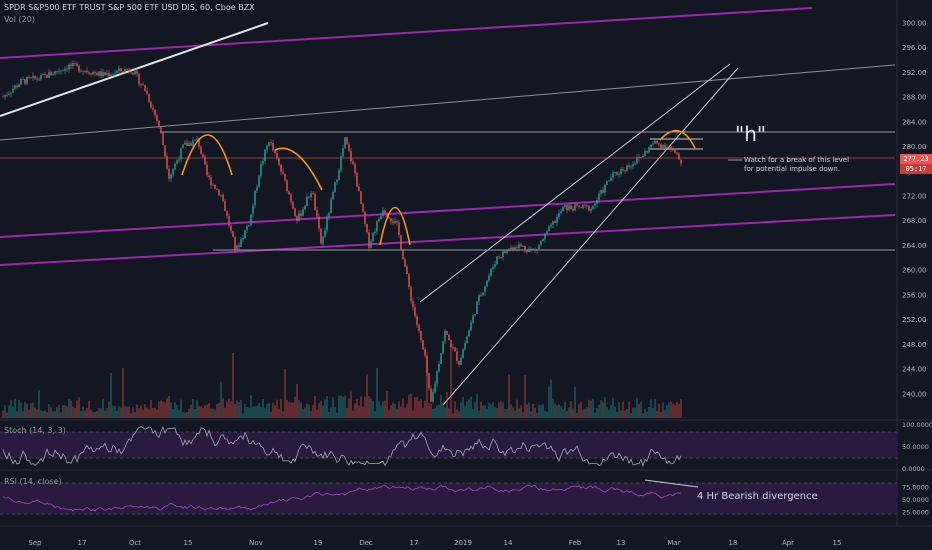 The image size is (932, 550). What do you see at coordinates (916, 159) in the screenshot?
I see `last-price-badge: 277.23` at bounding box center [916, 159].